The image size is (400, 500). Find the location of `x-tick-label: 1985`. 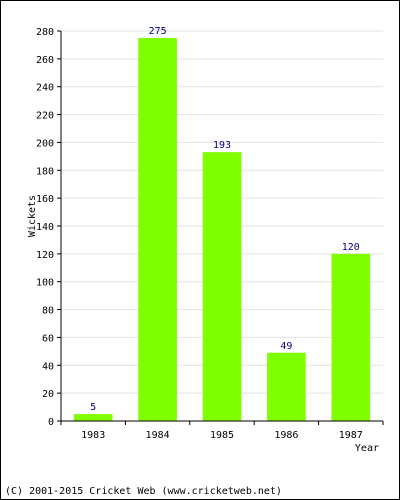

x-tick-label: 1985 is located at coordinates (222, 435).